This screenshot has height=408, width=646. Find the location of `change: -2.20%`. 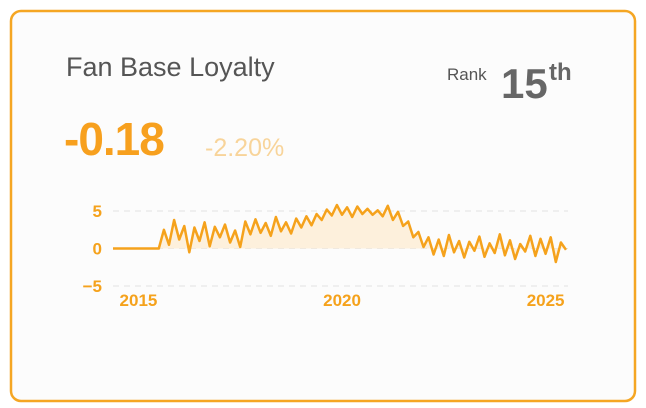

change: -2.20% is located at coordinates (244, 148).